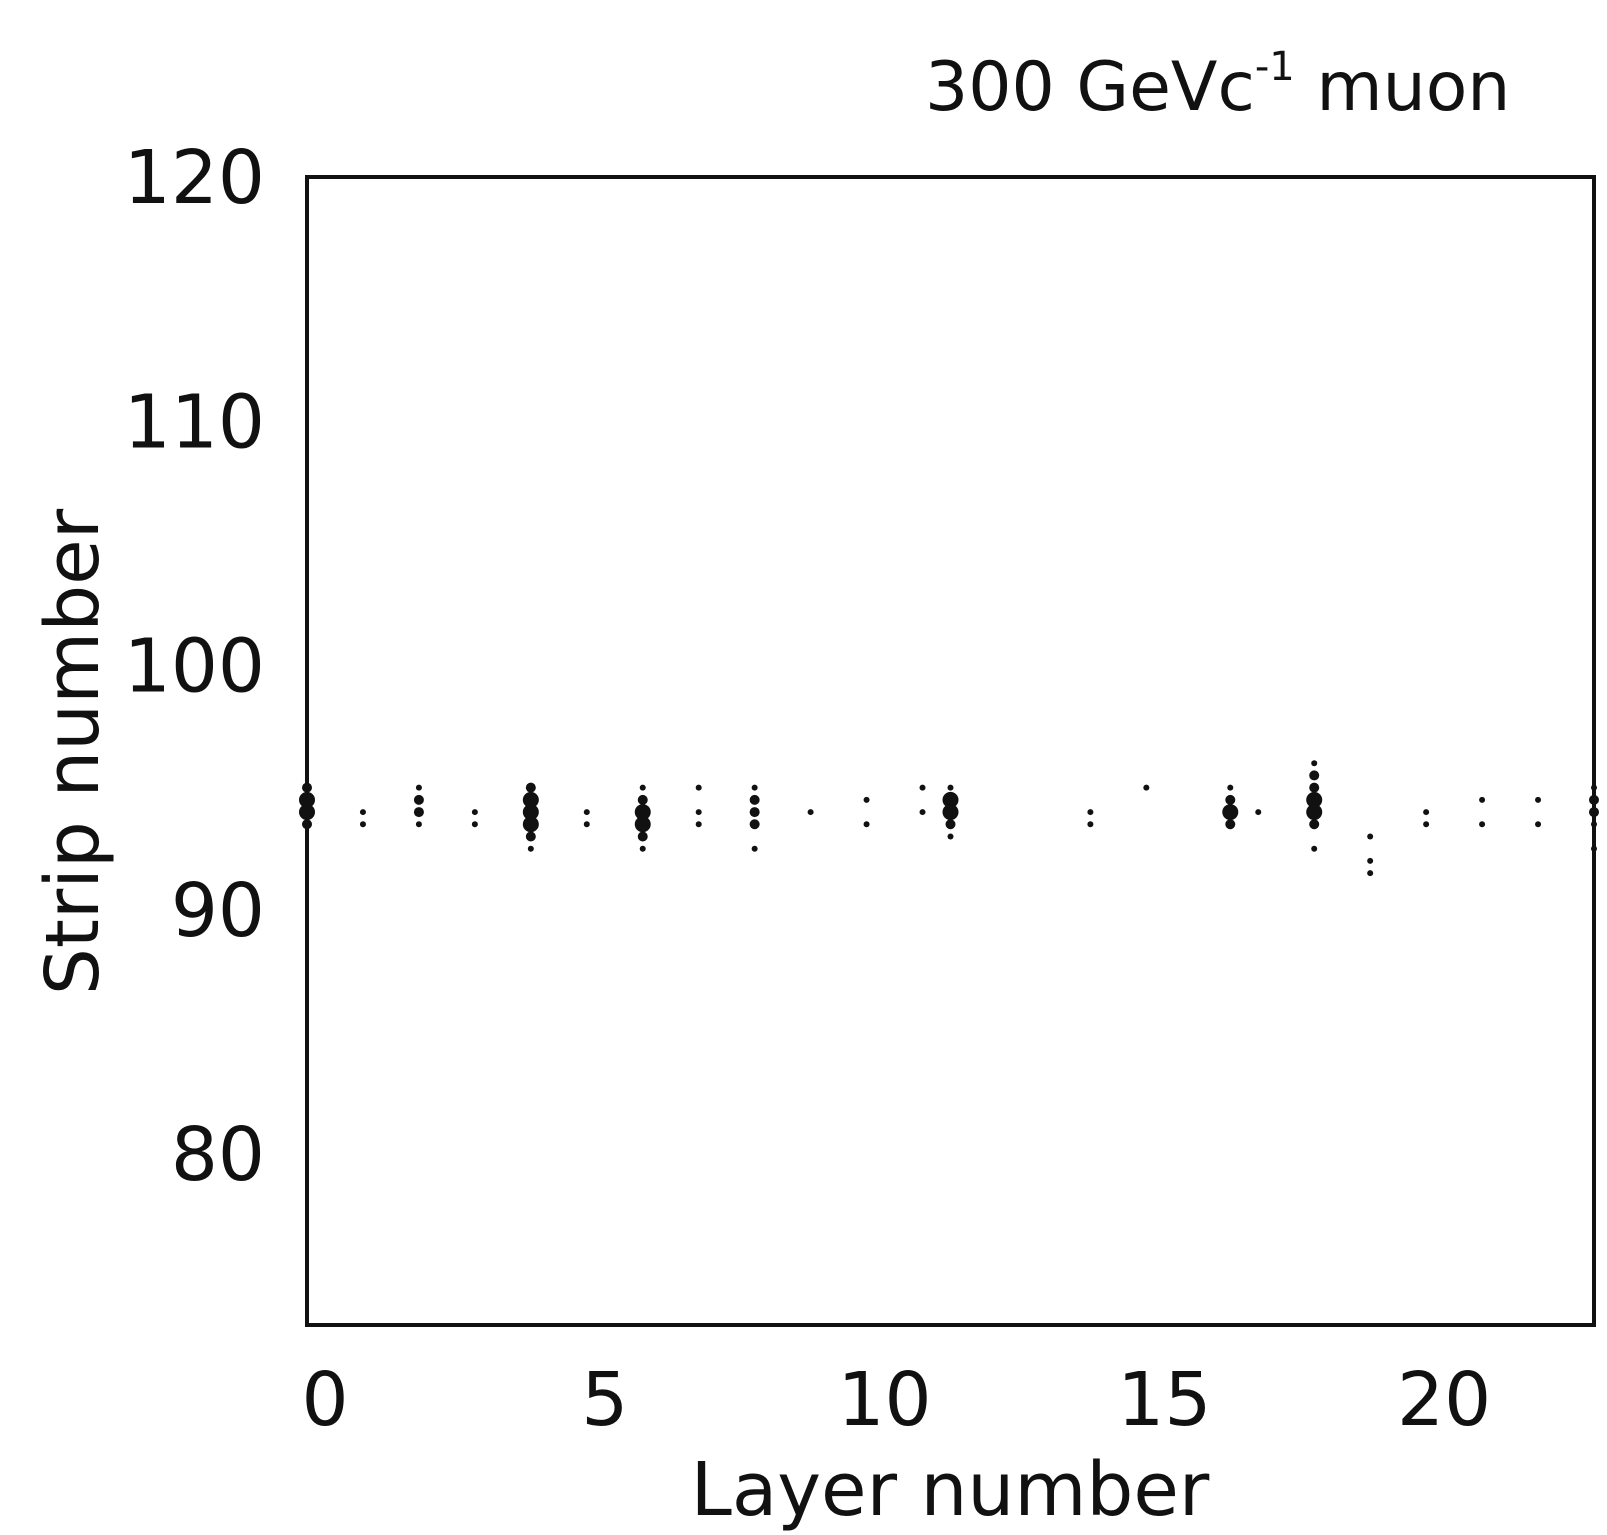  Describe the element at coordinates (218, 1155) in the screenshot. I see `y-tick-label: 80` at that location.